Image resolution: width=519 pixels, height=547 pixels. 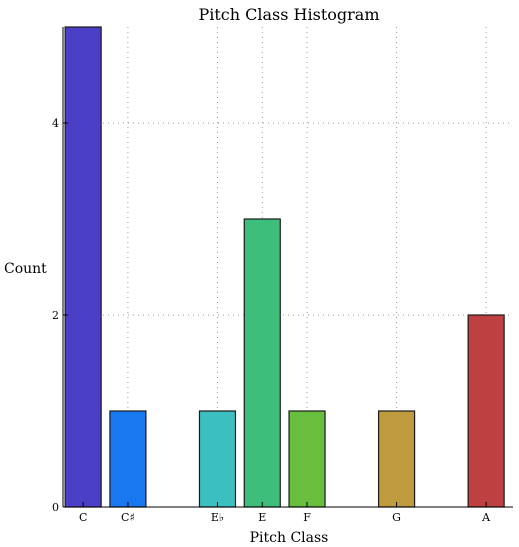 What do you see at coordinates (25, 269) in the screenshot?
I see `y-axis-label: Count` at bounding box center [25, 269].